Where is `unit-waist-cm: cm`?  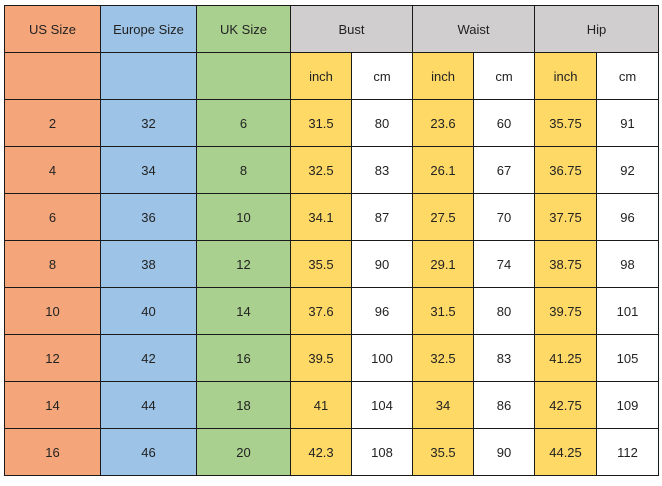
unit-waist-cm: cm is located at coordinates (504, 76).